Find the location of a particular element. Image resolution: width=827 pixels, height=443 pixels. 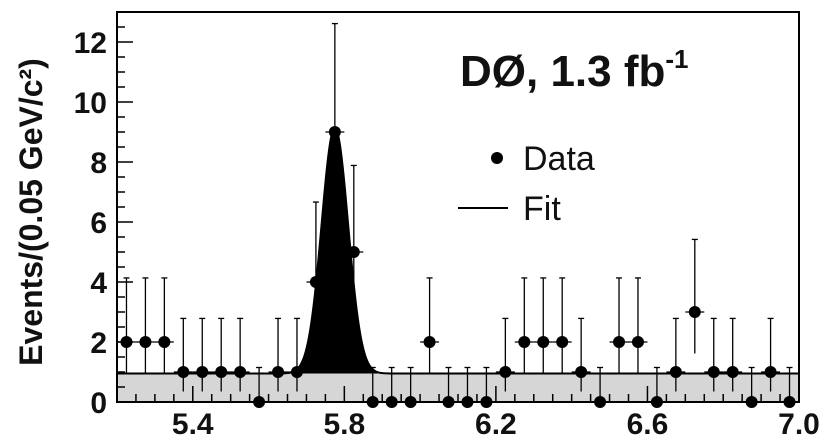

y-tick-label: 8 is located at coordinates (98, 163).